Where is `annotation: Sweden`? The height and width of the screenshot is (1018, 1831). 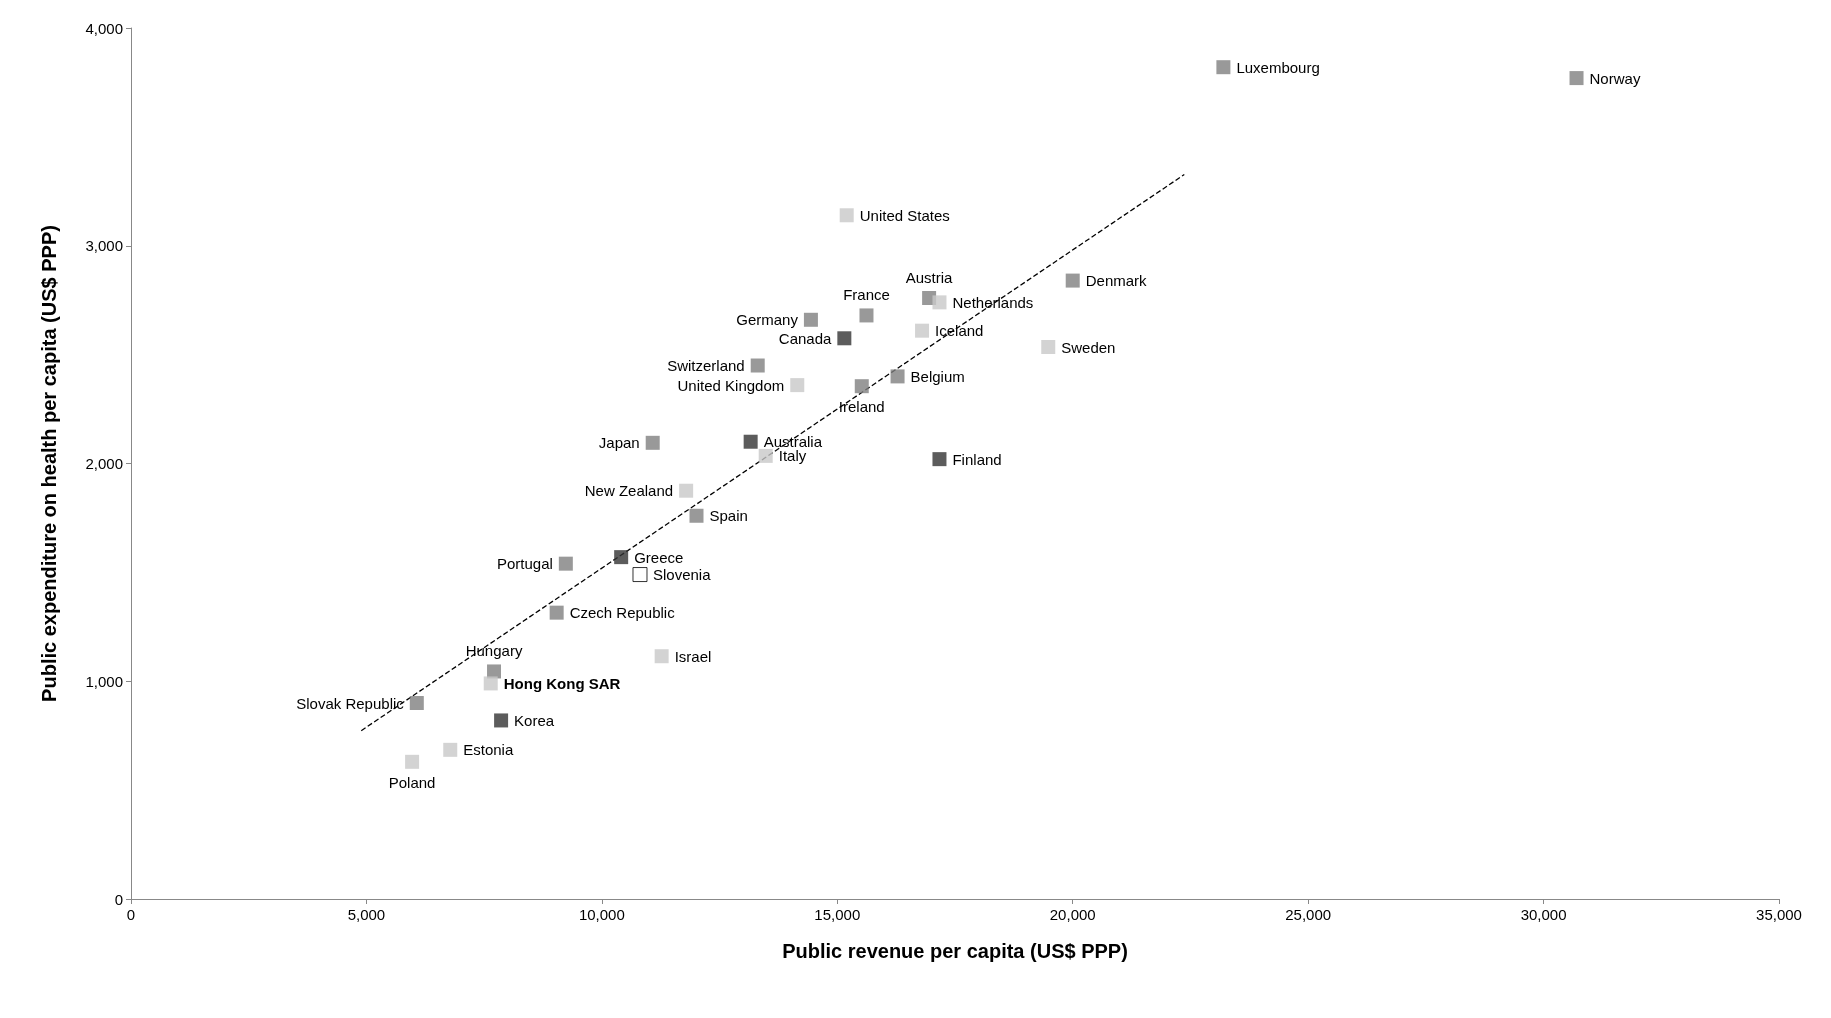 annotation: Sweden is located at coordinates (1088, 347).